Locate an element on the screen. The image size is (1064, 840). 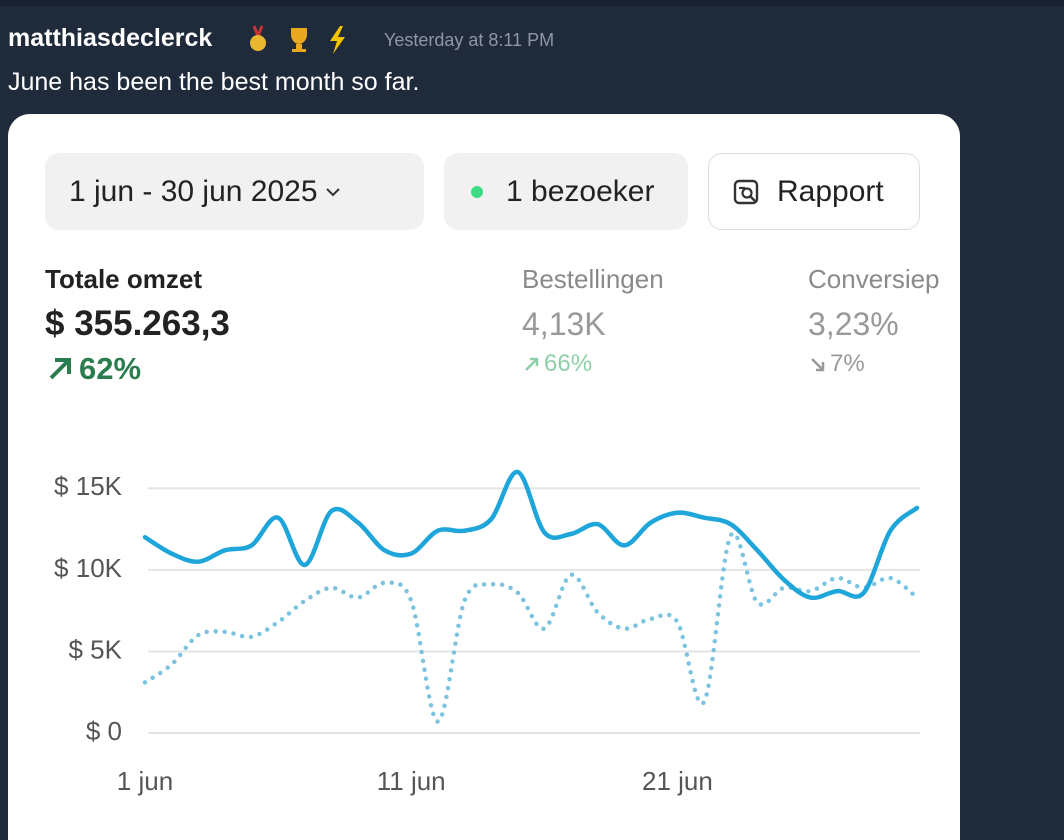
date-range-button: 1 jun - 30 jun 2025 is located at coordinates (234, 191).